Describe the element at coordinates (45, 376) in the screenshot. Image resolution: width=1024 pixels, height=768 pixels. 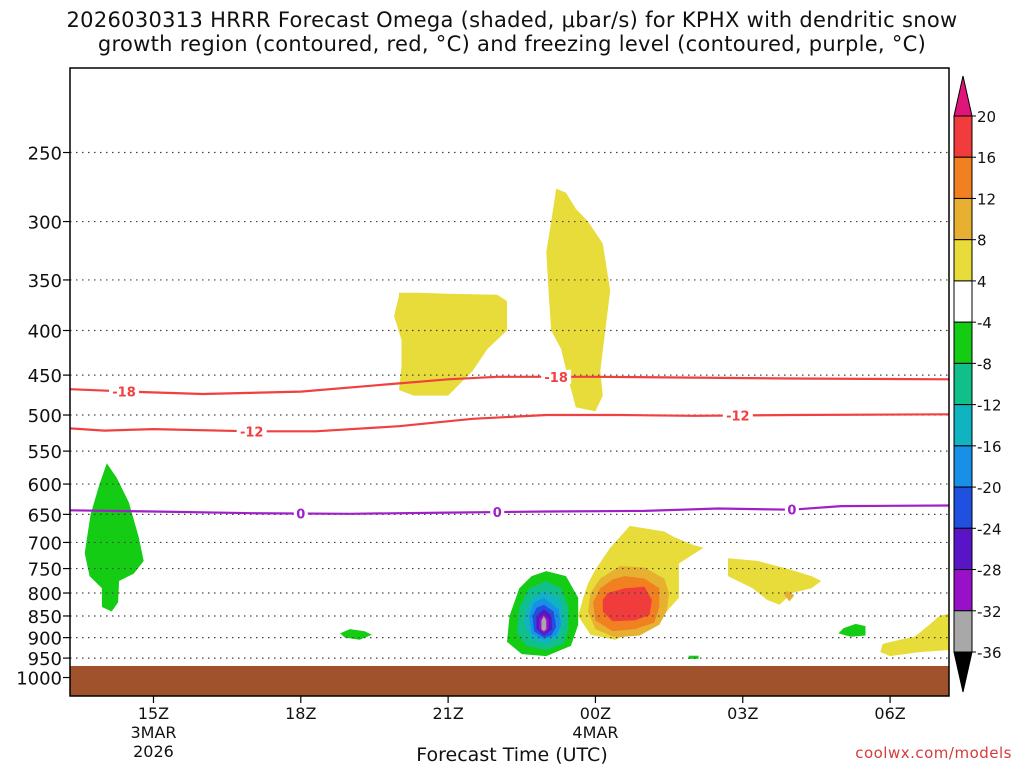
I see `y-tick-label-450: 450` at that location.